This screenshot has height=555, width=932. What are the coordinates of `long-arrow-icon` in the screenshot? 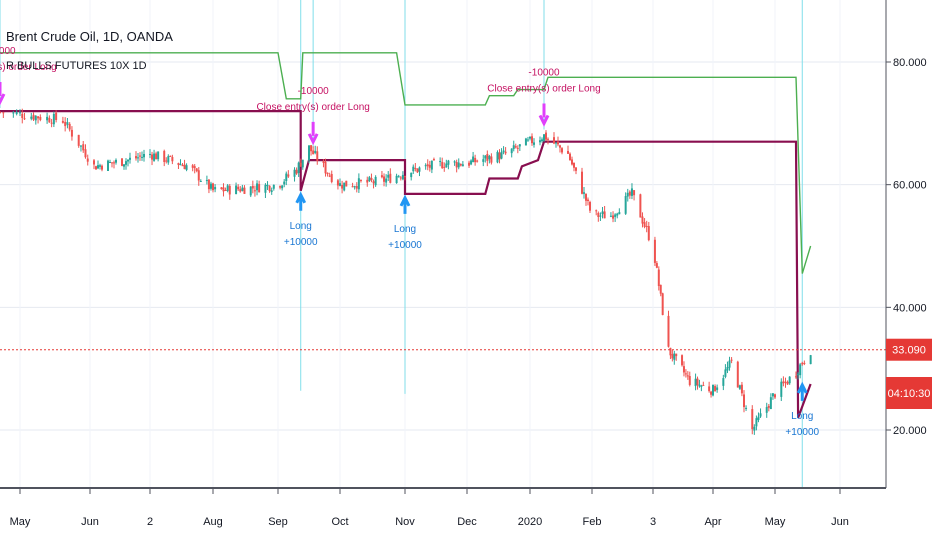 It's located at (802, 391).